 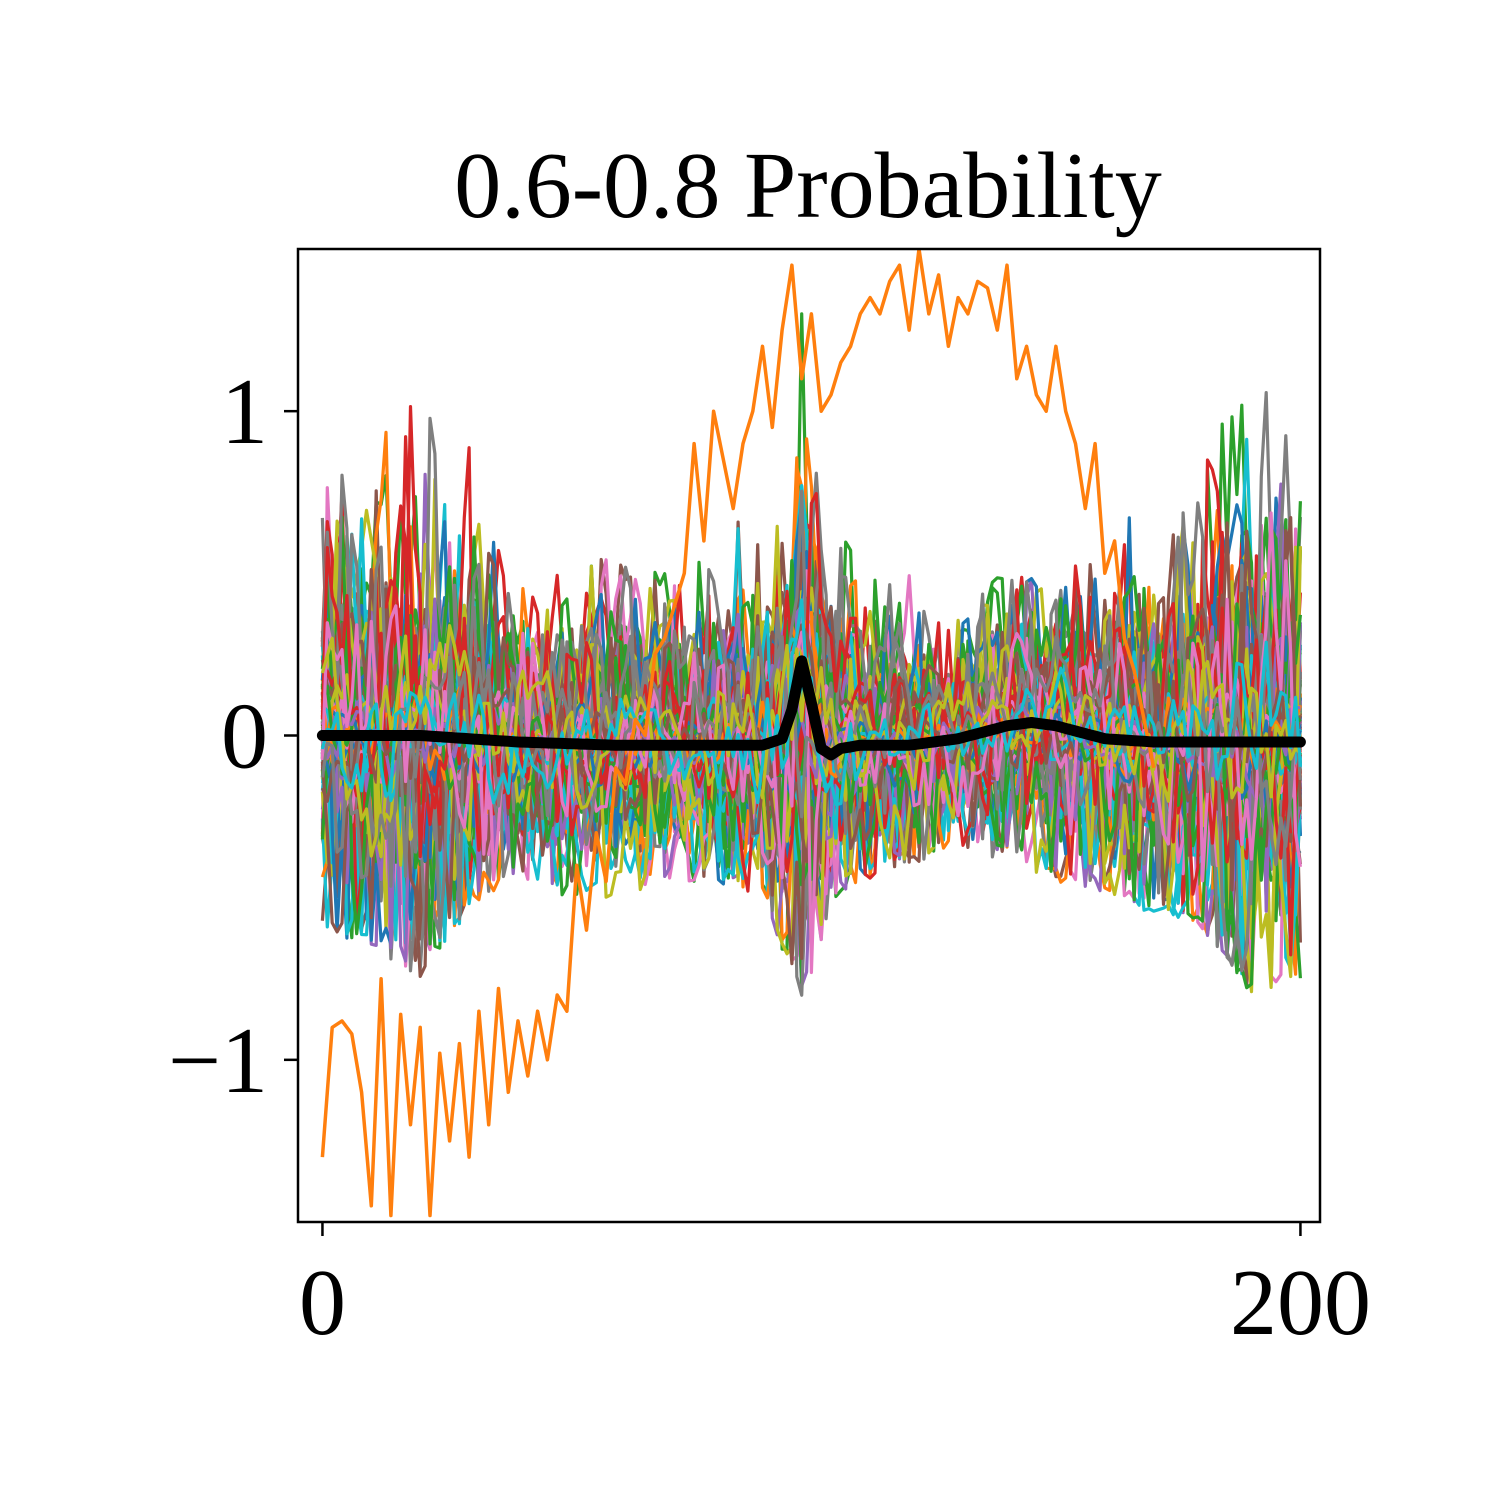 What do you see at coordinates (244, 412) in the screenshot?
I see `y-tick-label: 1` at bounding box center [244, 412].